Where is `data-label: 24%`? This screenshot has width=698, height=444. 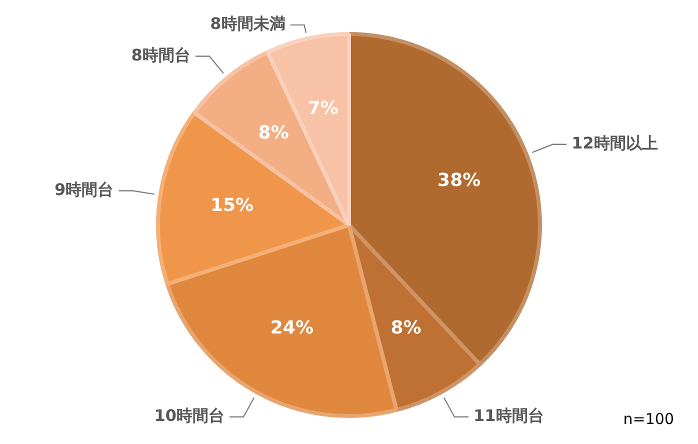
data-label: 24% is located at coordinates (292, 327).